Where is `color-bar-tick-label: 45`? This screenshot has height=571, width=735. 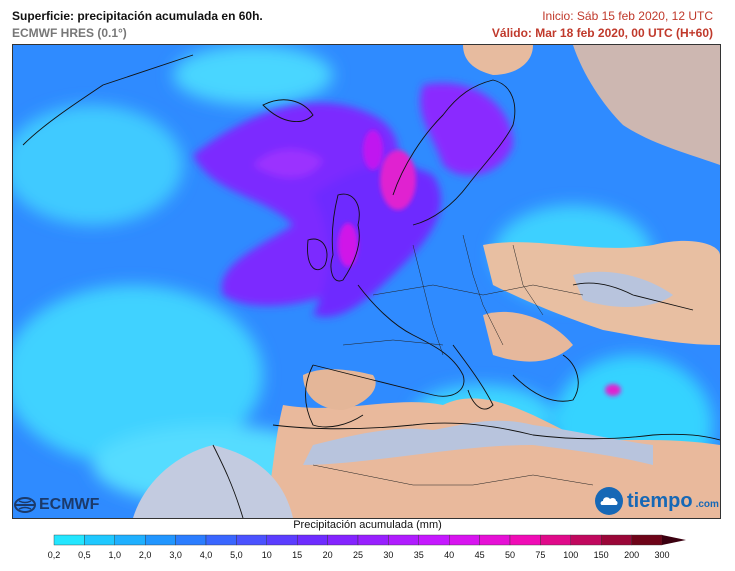
color-bar-tick-label: 45 is located at coordinates (479, 555).